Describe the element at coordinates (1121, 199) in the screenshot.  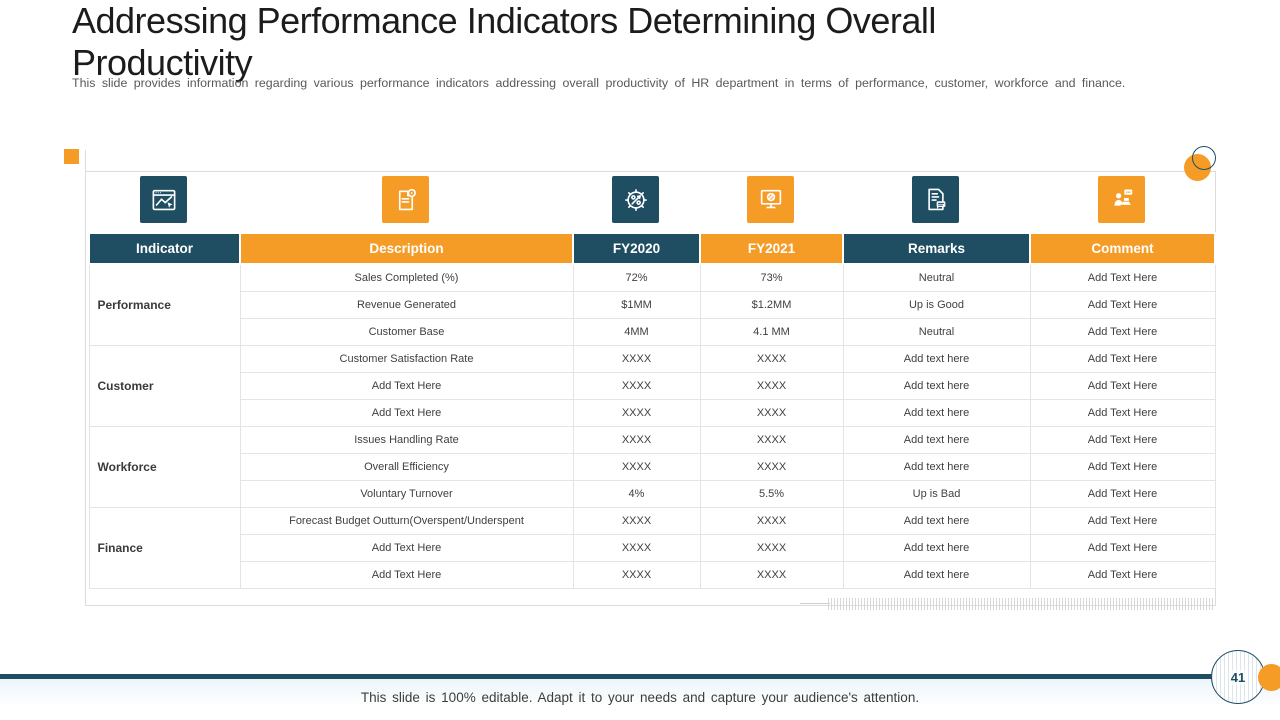
I see `person-laptop-chat-icon` at that location.